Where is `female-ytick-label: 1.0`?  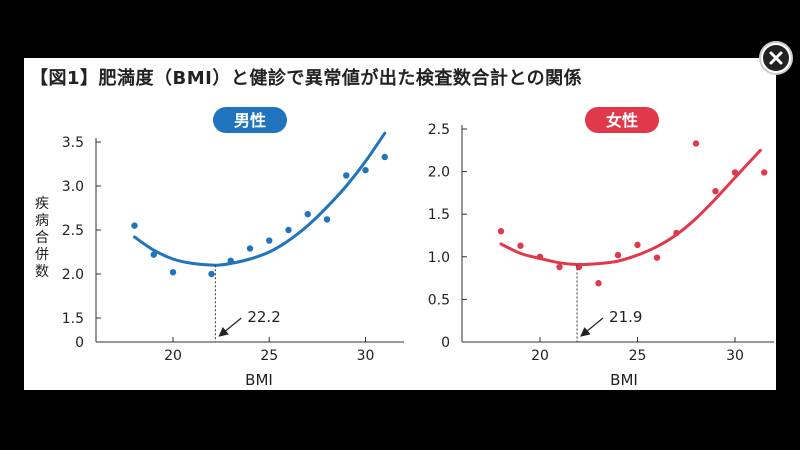 female-ytick-label: 1.0 is located at coordinates (439, 258).